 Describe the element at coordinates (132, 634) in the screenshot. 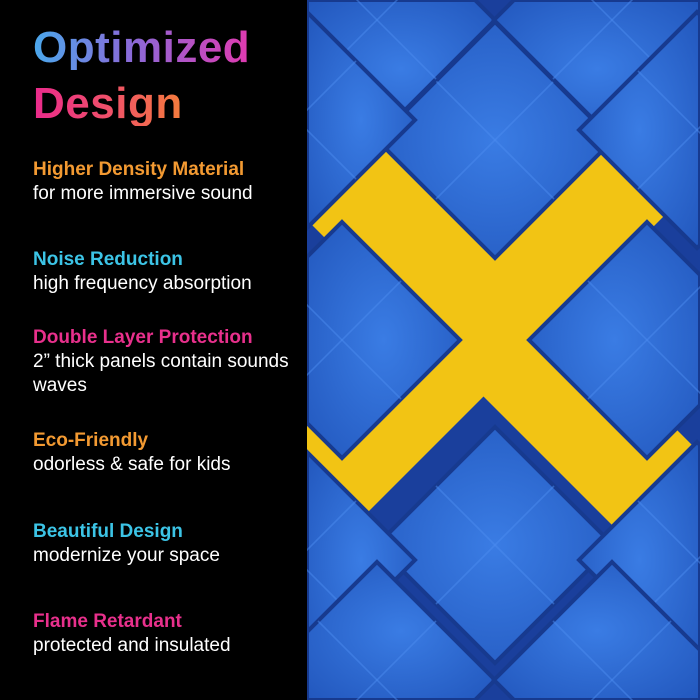

I see `feature-flame: Flame Retardant protected and insulated` at that location.